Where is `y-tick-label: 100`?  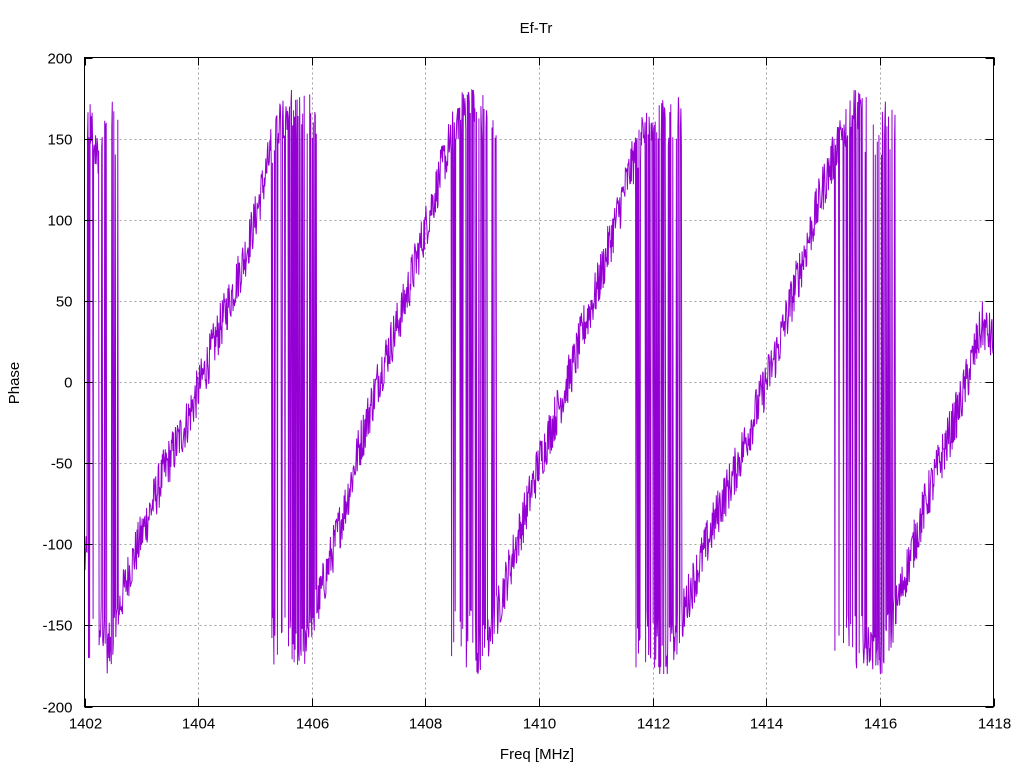
y-tick-label: 100 is located at coordinates (59, 221).